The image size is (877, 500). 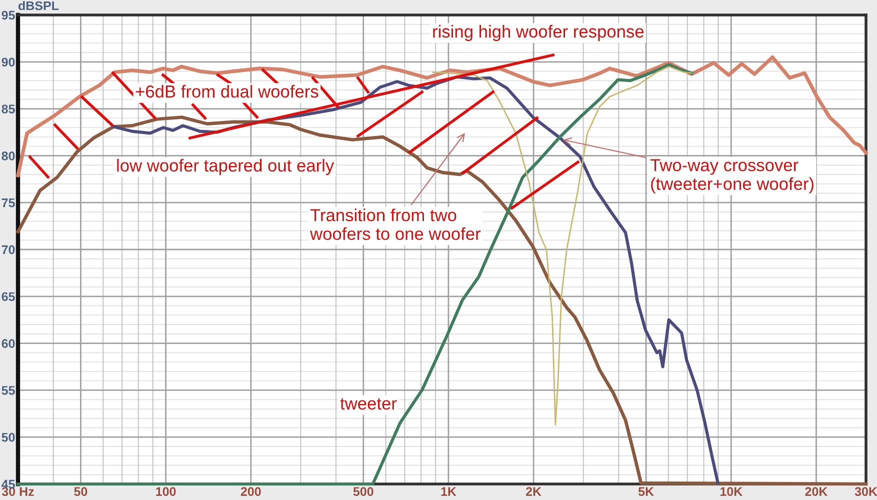 I want to click on x-tick-label: 20K, so click(x=816, y=491).